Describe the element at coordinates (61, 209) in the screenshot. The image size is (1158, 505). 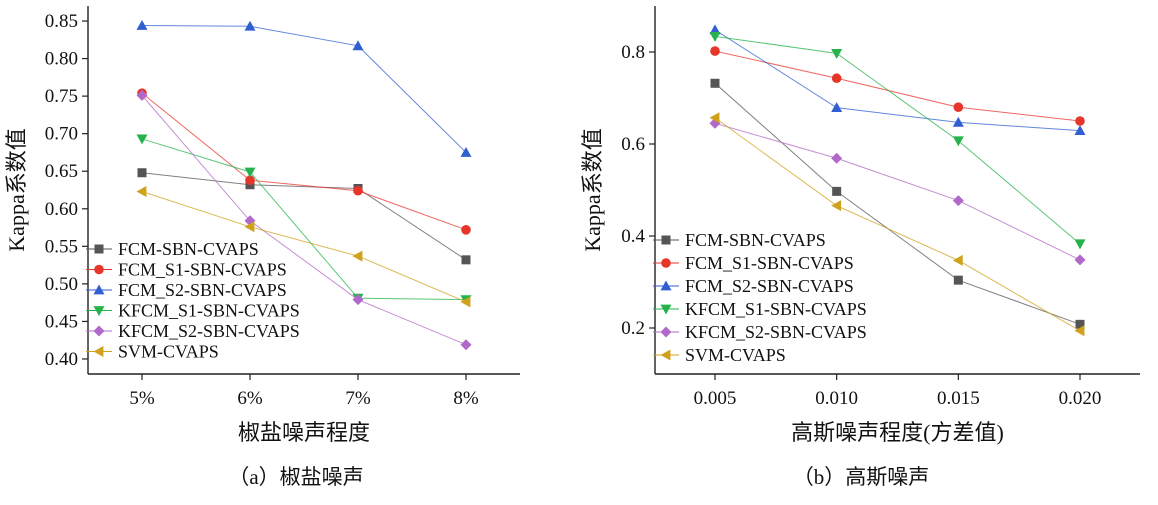
I see `y-tick-label: 0.60` at that location.